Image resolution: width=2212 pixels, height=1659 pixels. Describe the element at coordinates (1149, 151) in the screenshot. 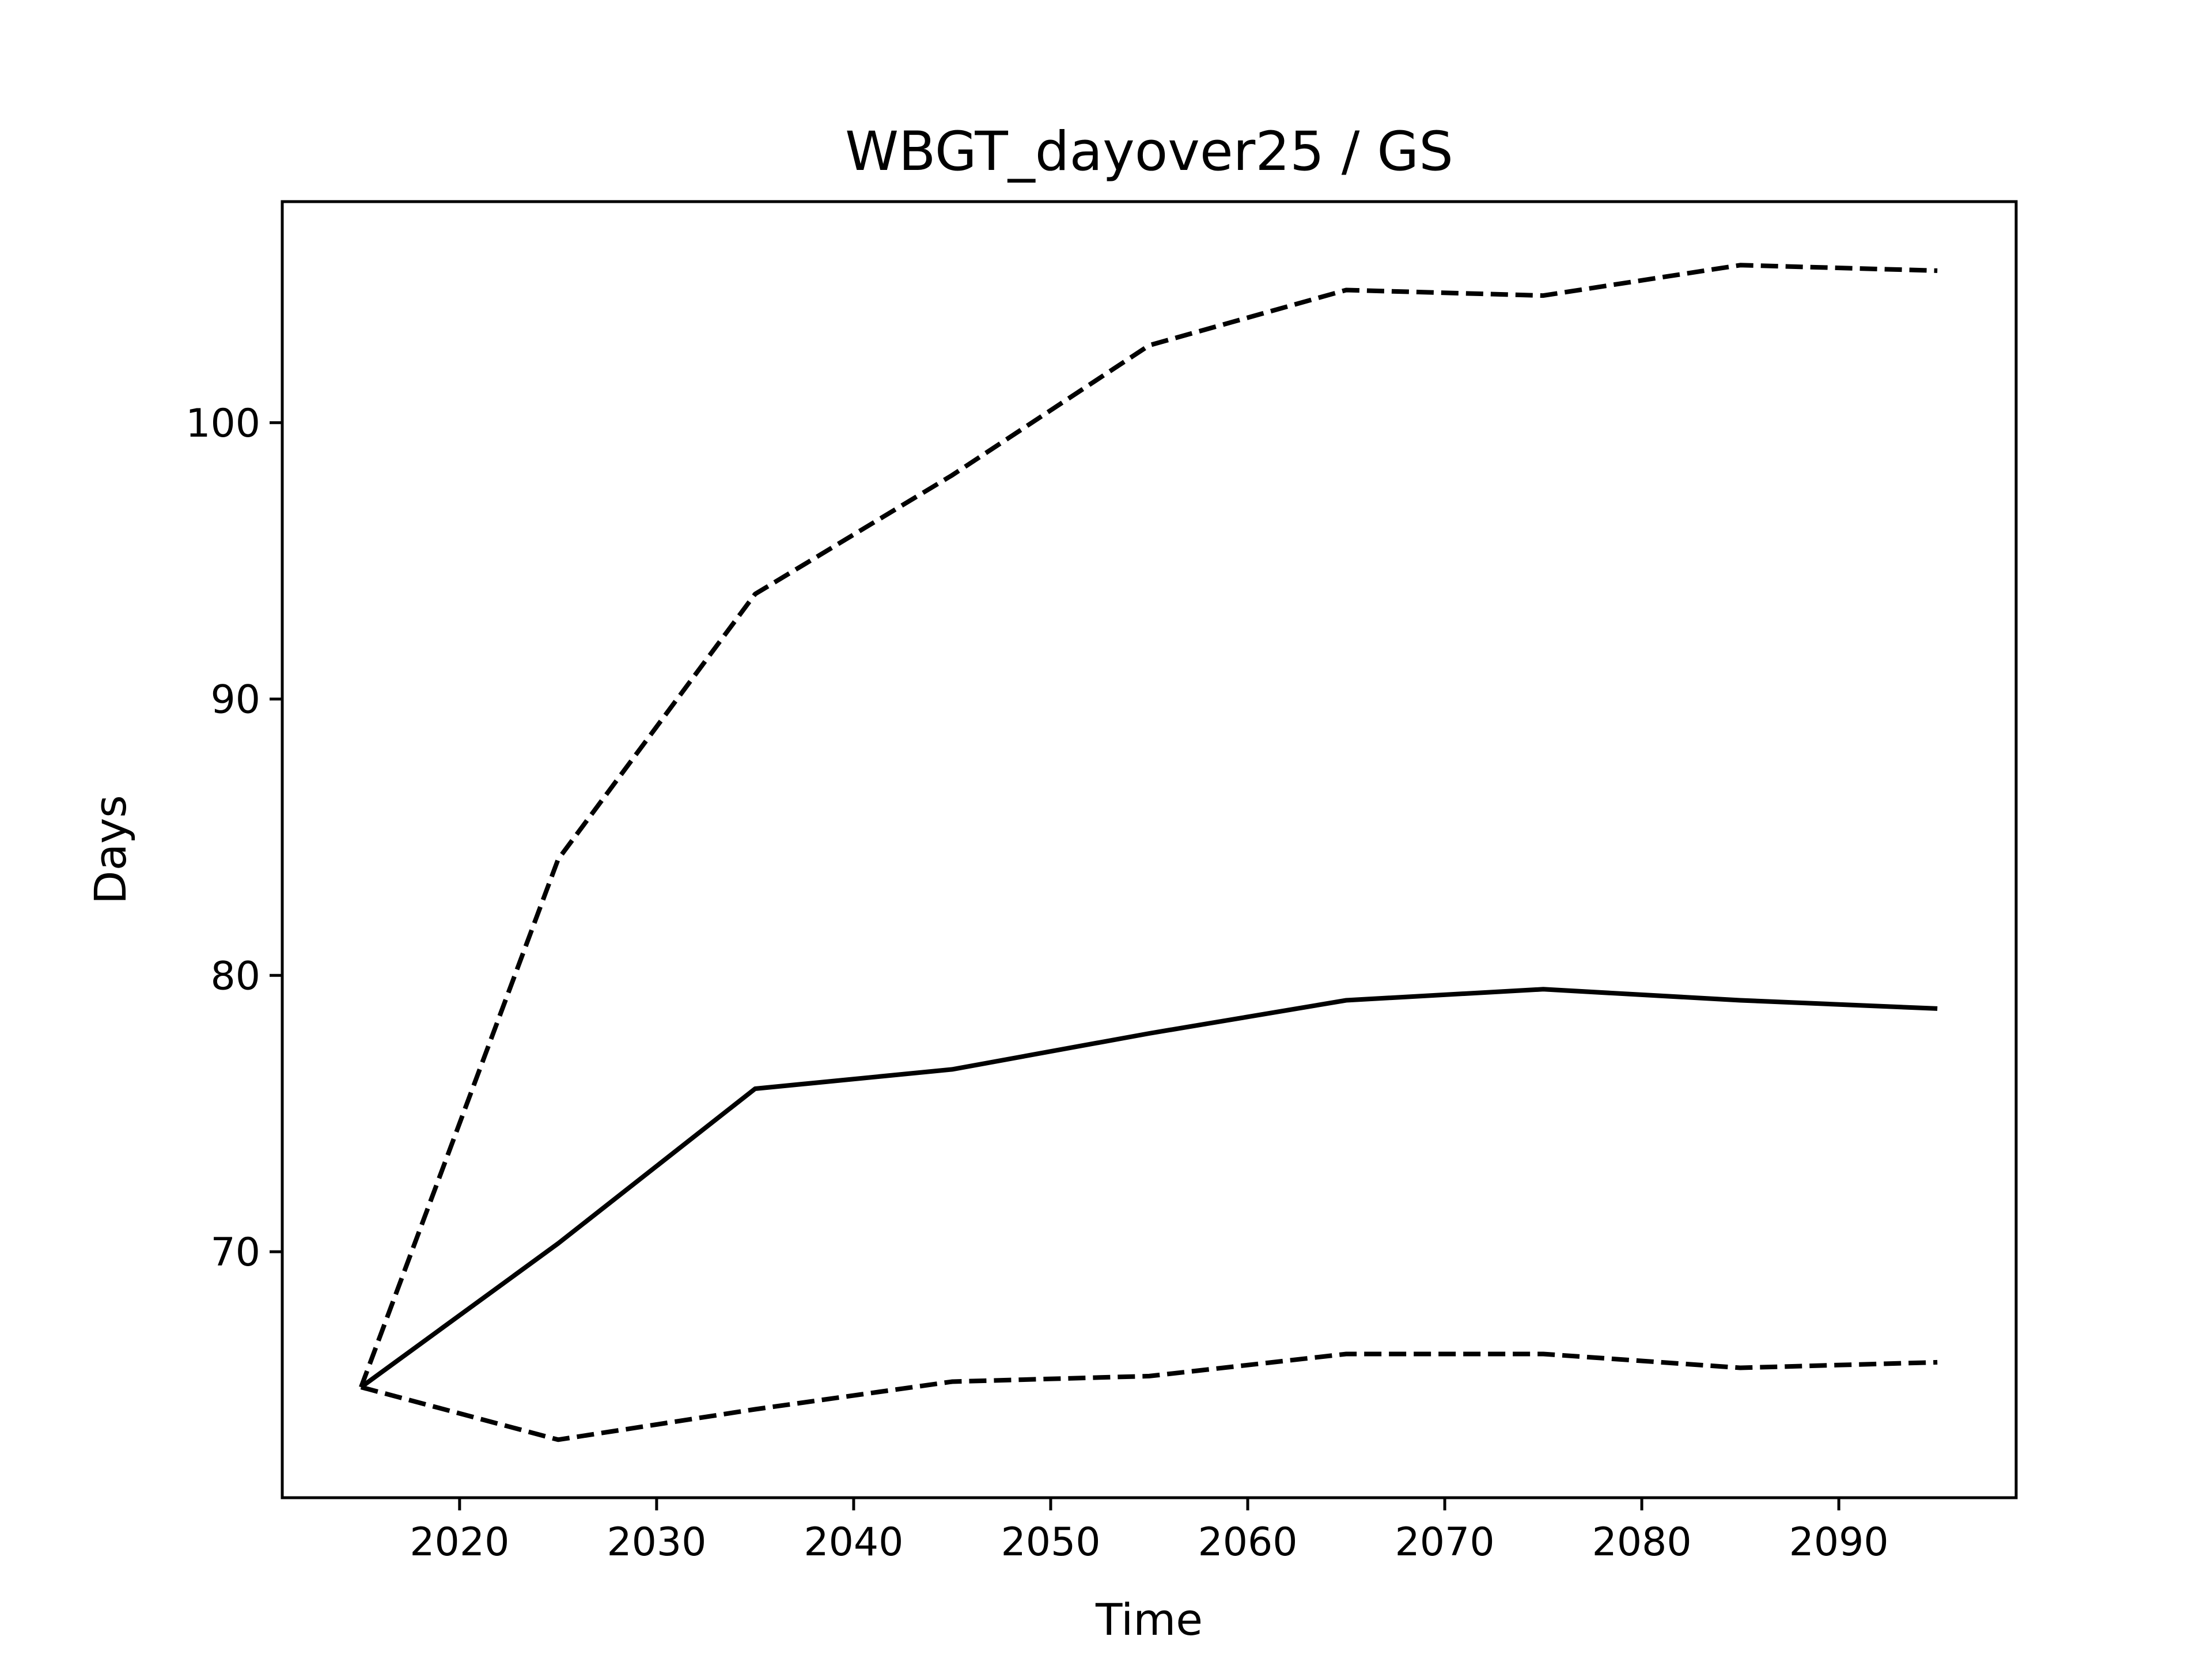

I see `chart-title: WBGT_dayover25 / GS` at that location.